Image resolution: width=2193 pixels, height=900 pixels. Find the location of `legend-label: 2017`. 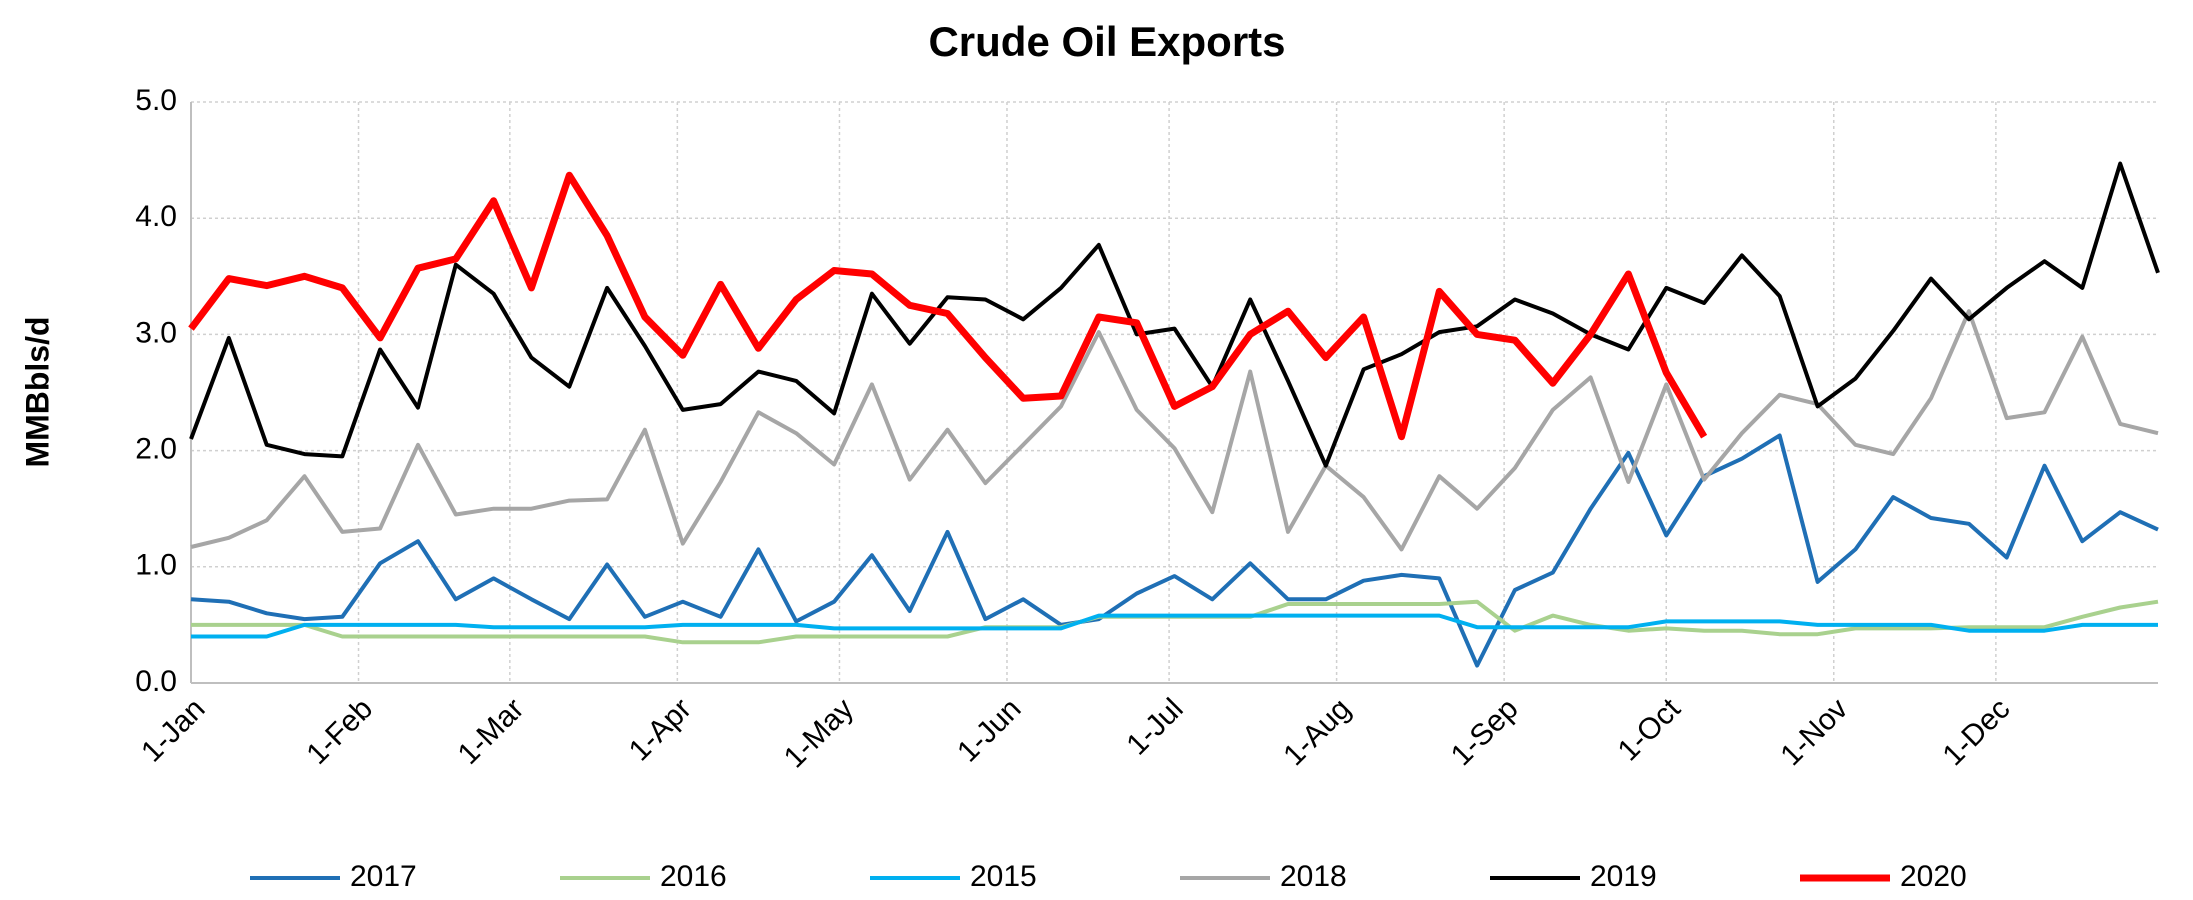

legend-label: 2017 is located at coordinates (383, 876).